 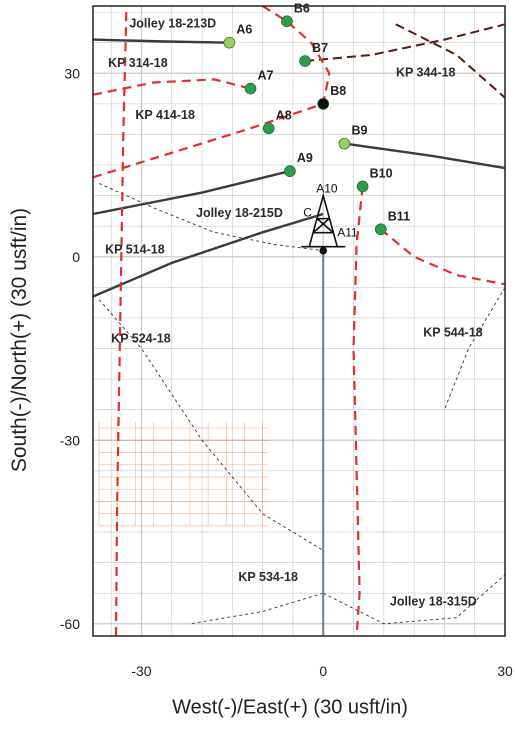 I want to click on rig-label: C, so click(x=307, y=213).